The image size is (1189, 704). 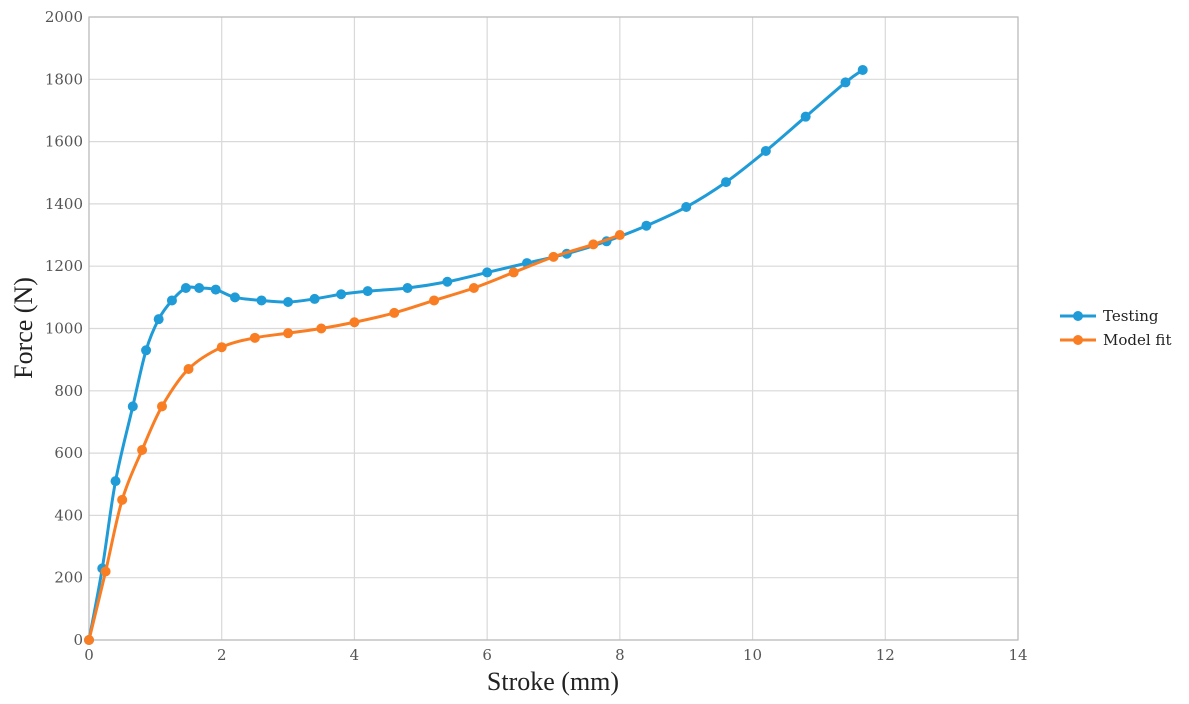 What do you see at coordinates (752, 655) in the screenshot?
I see `x-tick-label: 10` at bounding box center [752, 655].